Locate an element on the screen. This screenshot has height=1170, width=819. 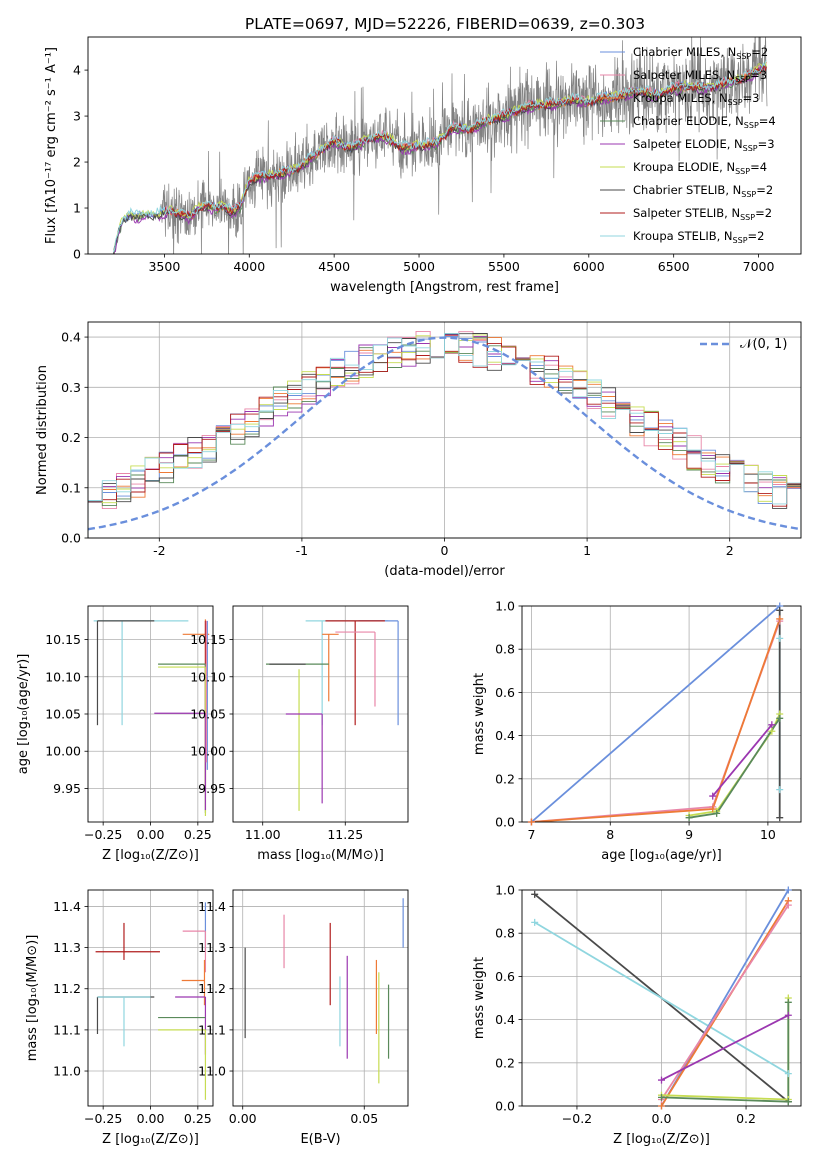
tick-label-x: 3500 is located at coordinates (164, 266).